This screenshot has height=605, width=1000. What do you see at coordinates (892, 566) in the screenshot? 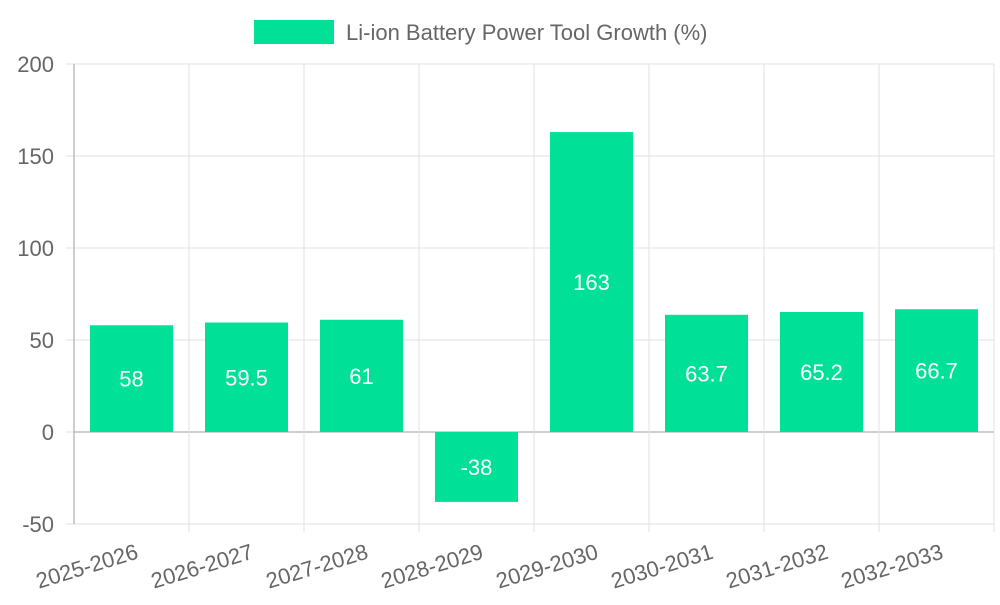
I see `x-tick-label: 2032-2033` at bounding box center [892, 566].